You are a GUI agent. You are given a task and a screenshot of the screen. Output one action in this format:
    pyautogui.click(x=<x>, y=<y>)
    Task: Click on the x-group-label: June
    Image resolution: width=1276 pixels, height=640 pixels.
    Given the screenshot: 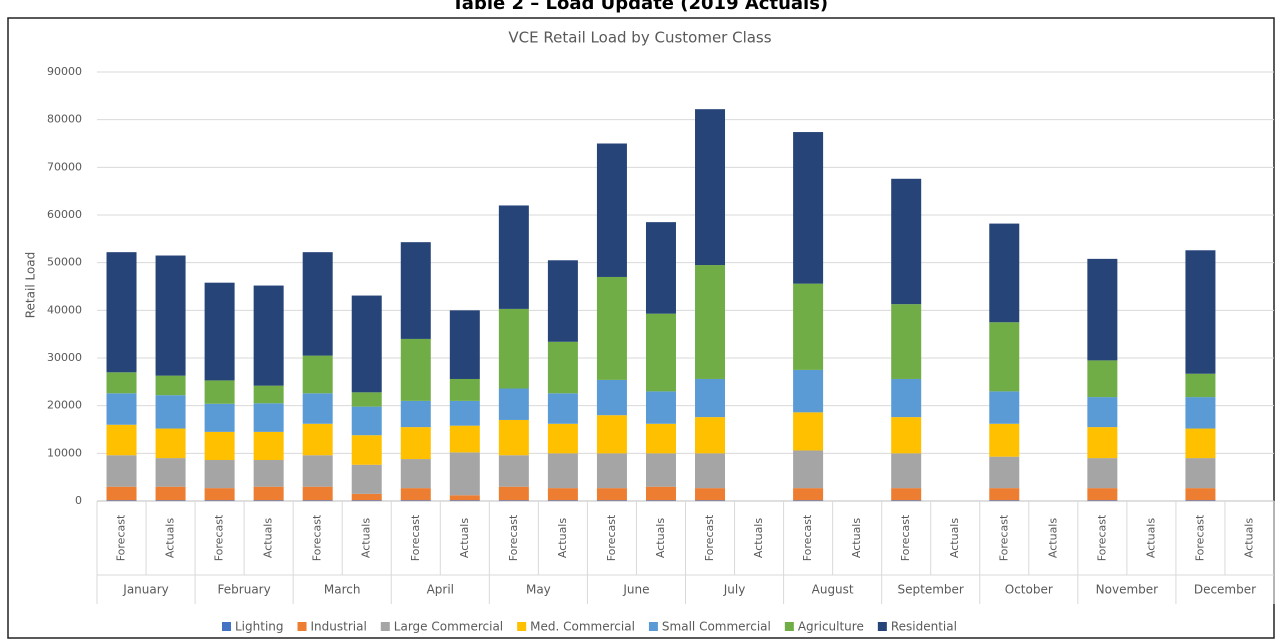 What is the action you would take?
    pyautogui.click(x=635, y=590)
    